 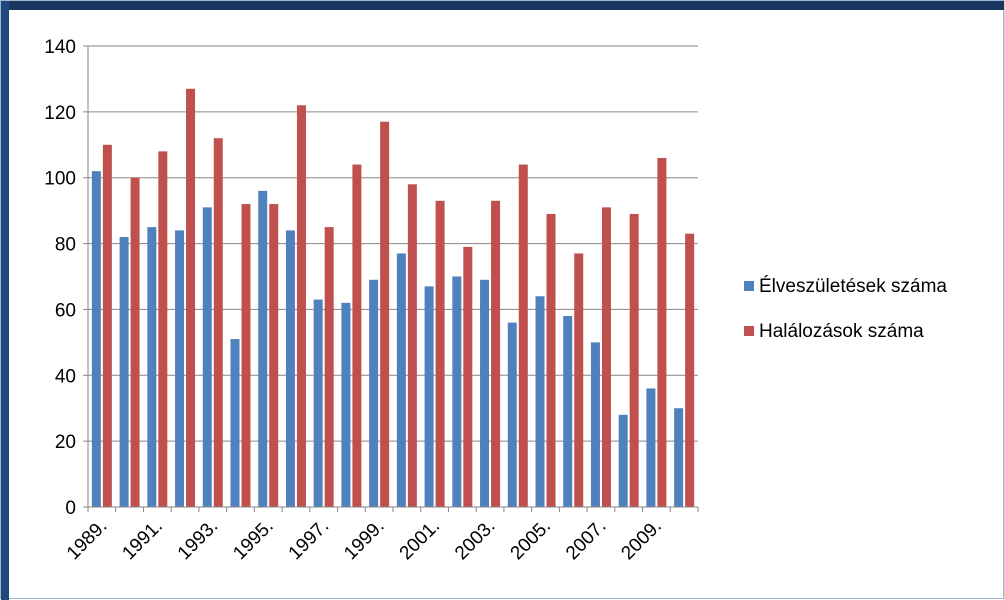 I want to click on x-tick-label-1999: 1999., so click(x=364, y=540).